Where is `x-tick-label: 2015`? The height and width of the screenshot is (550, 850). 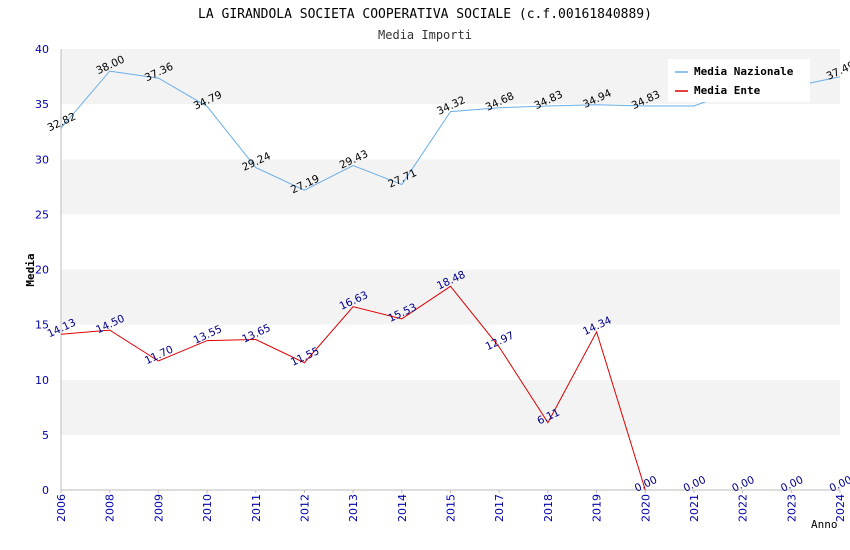 x-tick-label: 2015 is located at coordinates (451, 508).